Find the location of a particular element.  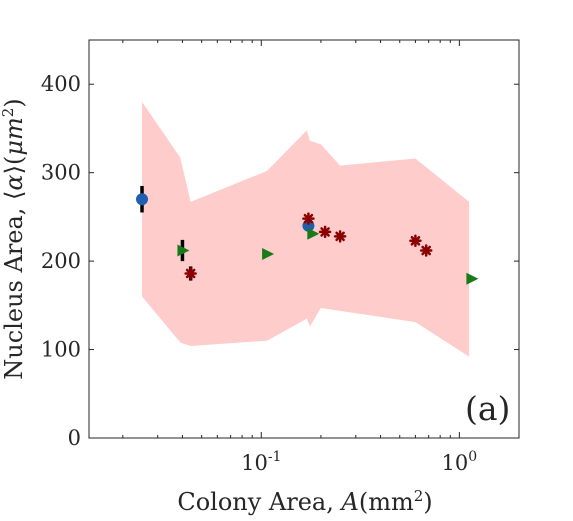

y-tick-label: 300 is located at coordinates (61, 173).